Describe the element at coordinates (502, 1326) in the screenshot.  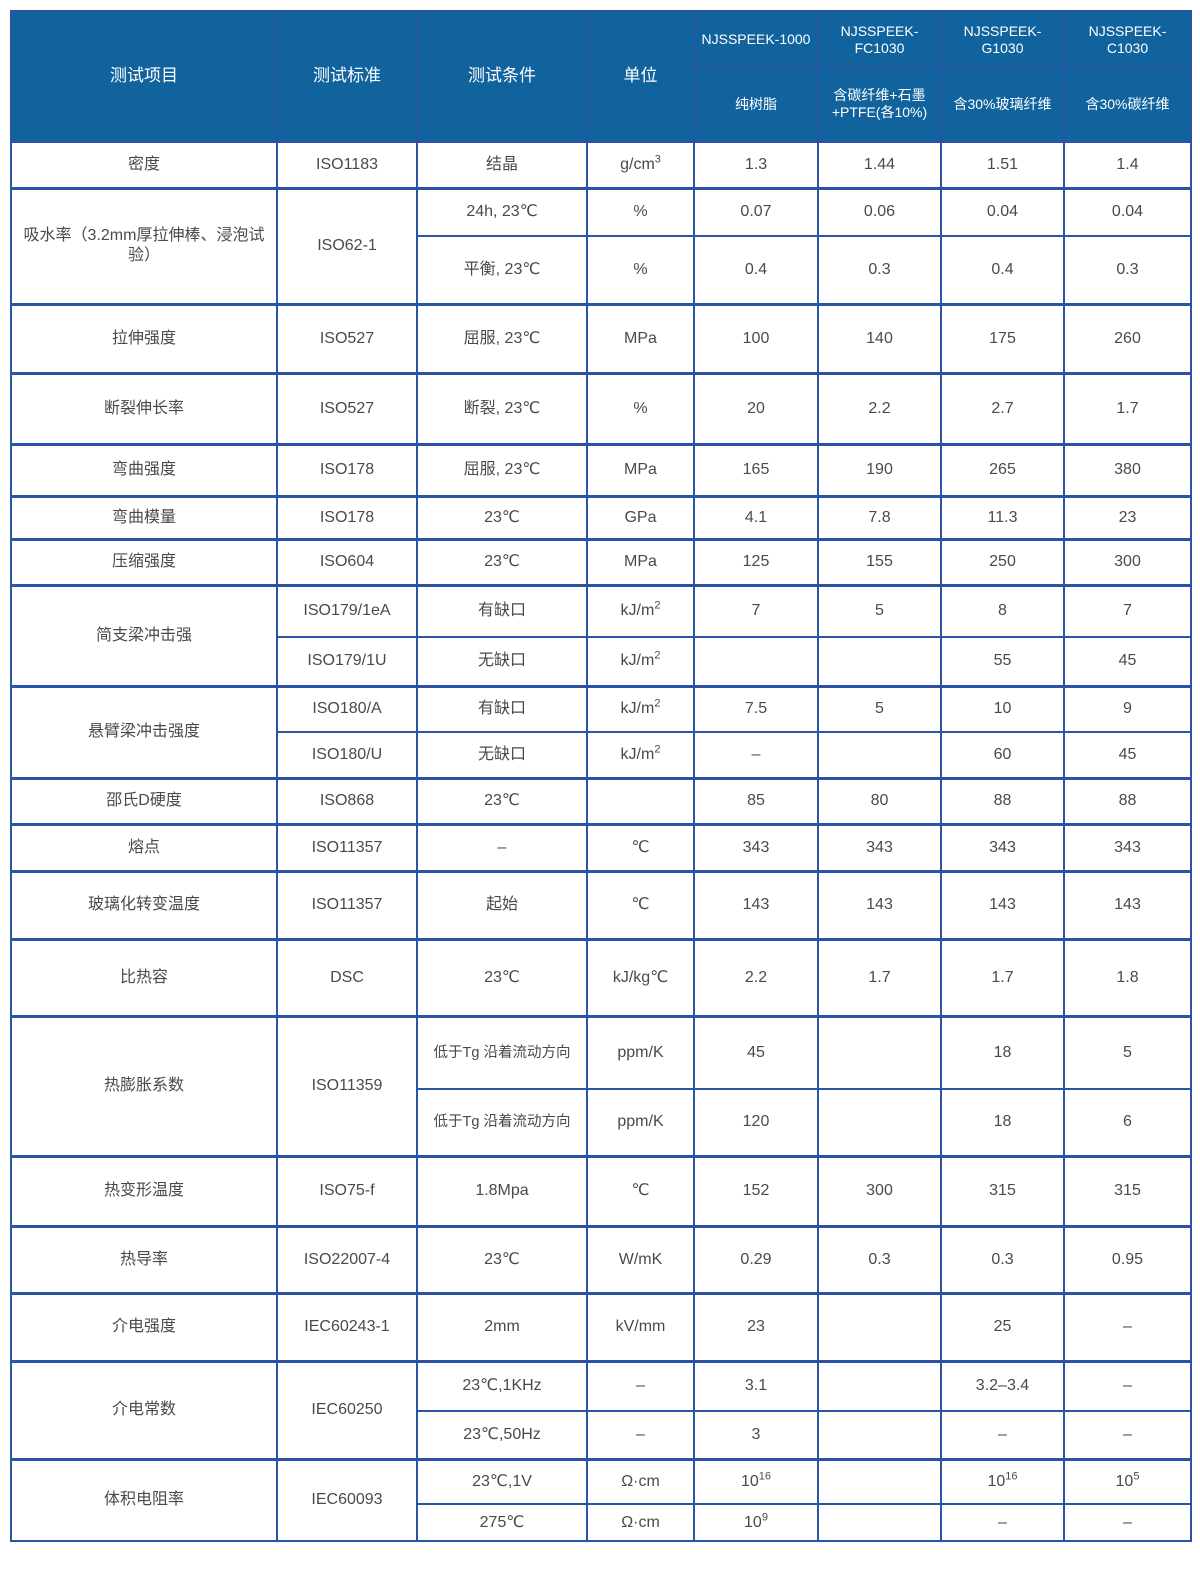
I see `test-condition-cell: 2mm` at that location.